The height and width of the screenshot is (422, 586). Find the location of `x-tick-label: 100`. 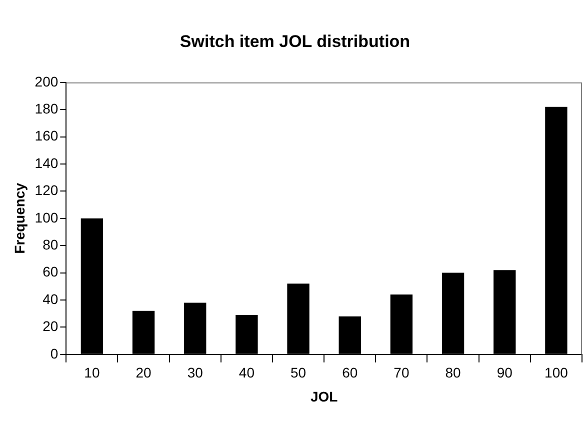

x-tick-label: 100 is located at coordinates (556, 372).